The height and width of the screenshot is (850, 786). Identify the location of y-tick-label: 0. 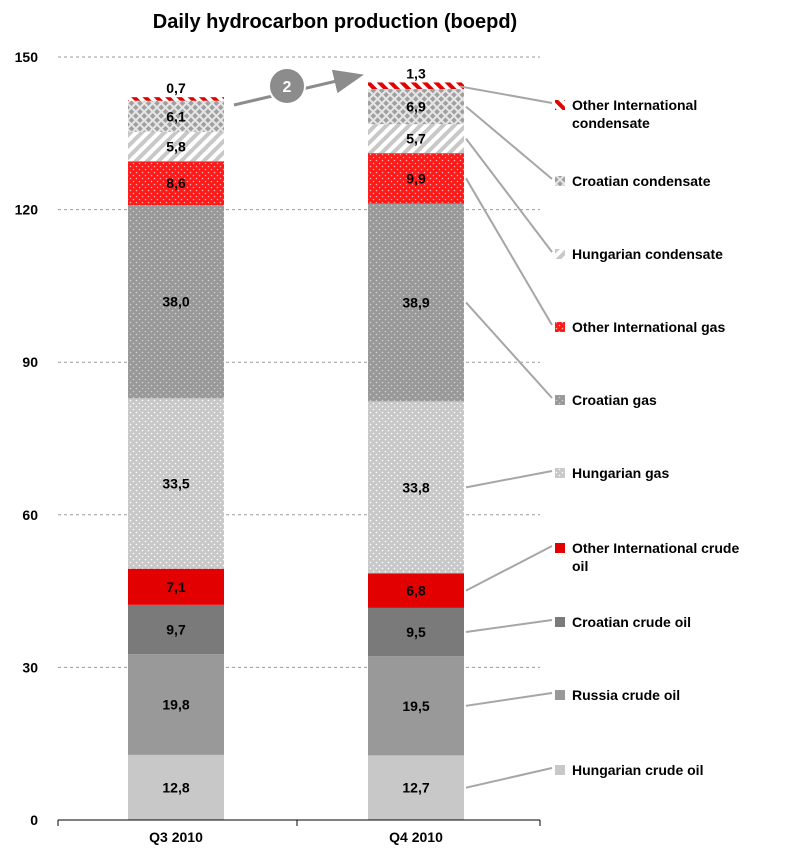
(34, 820).